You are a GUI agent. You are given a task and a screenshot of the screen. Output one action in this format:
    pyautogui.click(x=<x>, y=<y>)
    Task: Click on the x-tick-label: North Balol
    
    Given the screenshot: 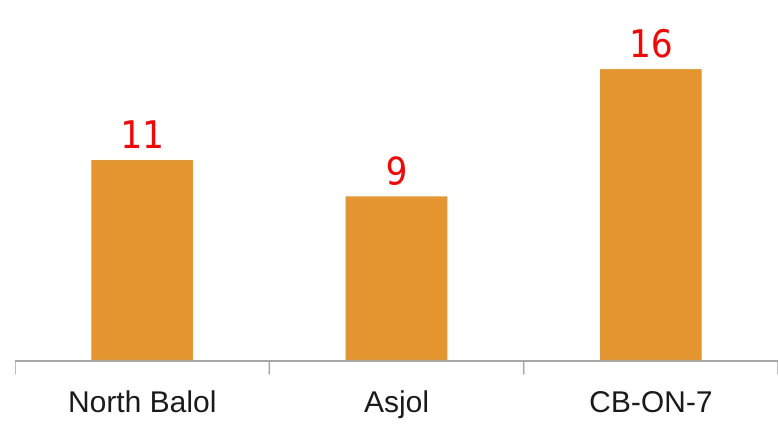 What is the action you would take?
    pyautogui.click(x=142, y=402)
    